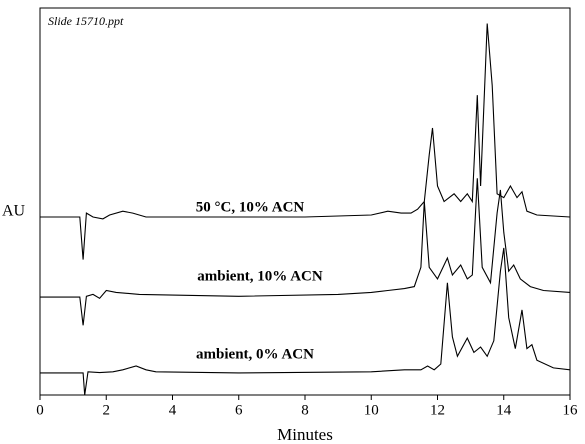 Image resolution: width=585 pixels, height=444 pixels. Describe the element at coordinates (260, 276) in the screenshot. I see `trace-label: ambient, 10% ACN` at that location.